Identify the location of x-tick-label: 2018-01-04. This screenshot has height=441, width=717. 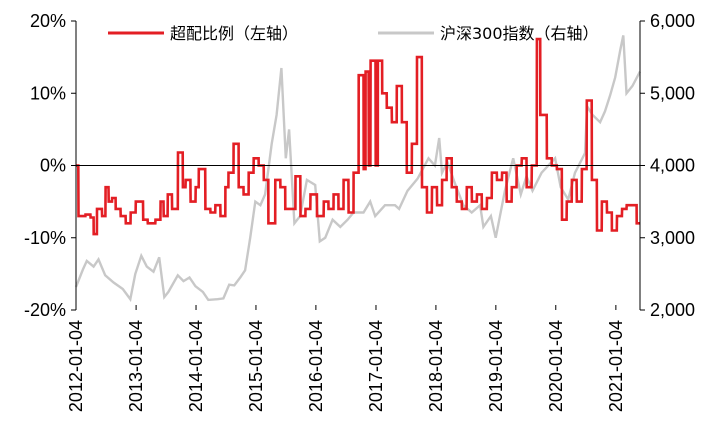
(436, 366).